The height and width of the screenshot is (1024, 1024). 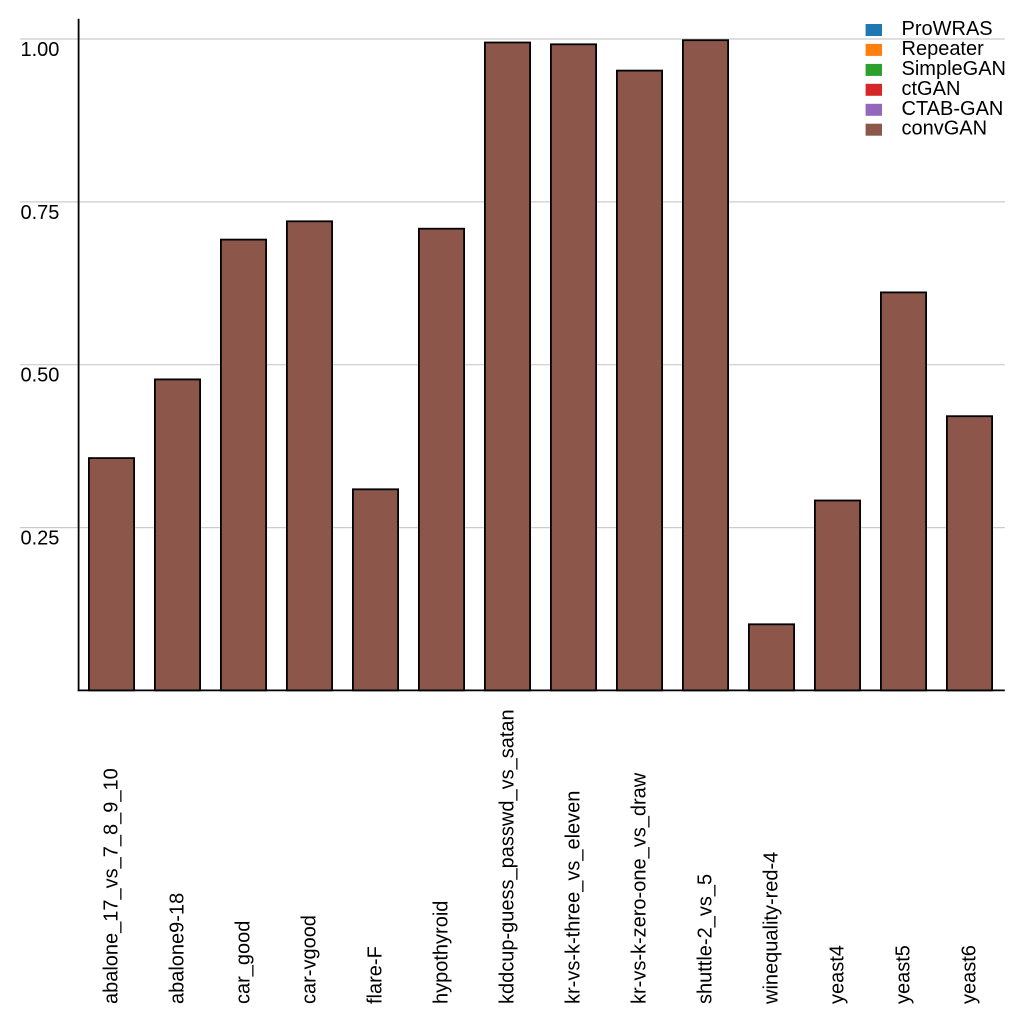 What do you see at coordinates (947, 29) in the screenshot?
I see `svg-text: ProWRAS` at bounding box center [947, 29].